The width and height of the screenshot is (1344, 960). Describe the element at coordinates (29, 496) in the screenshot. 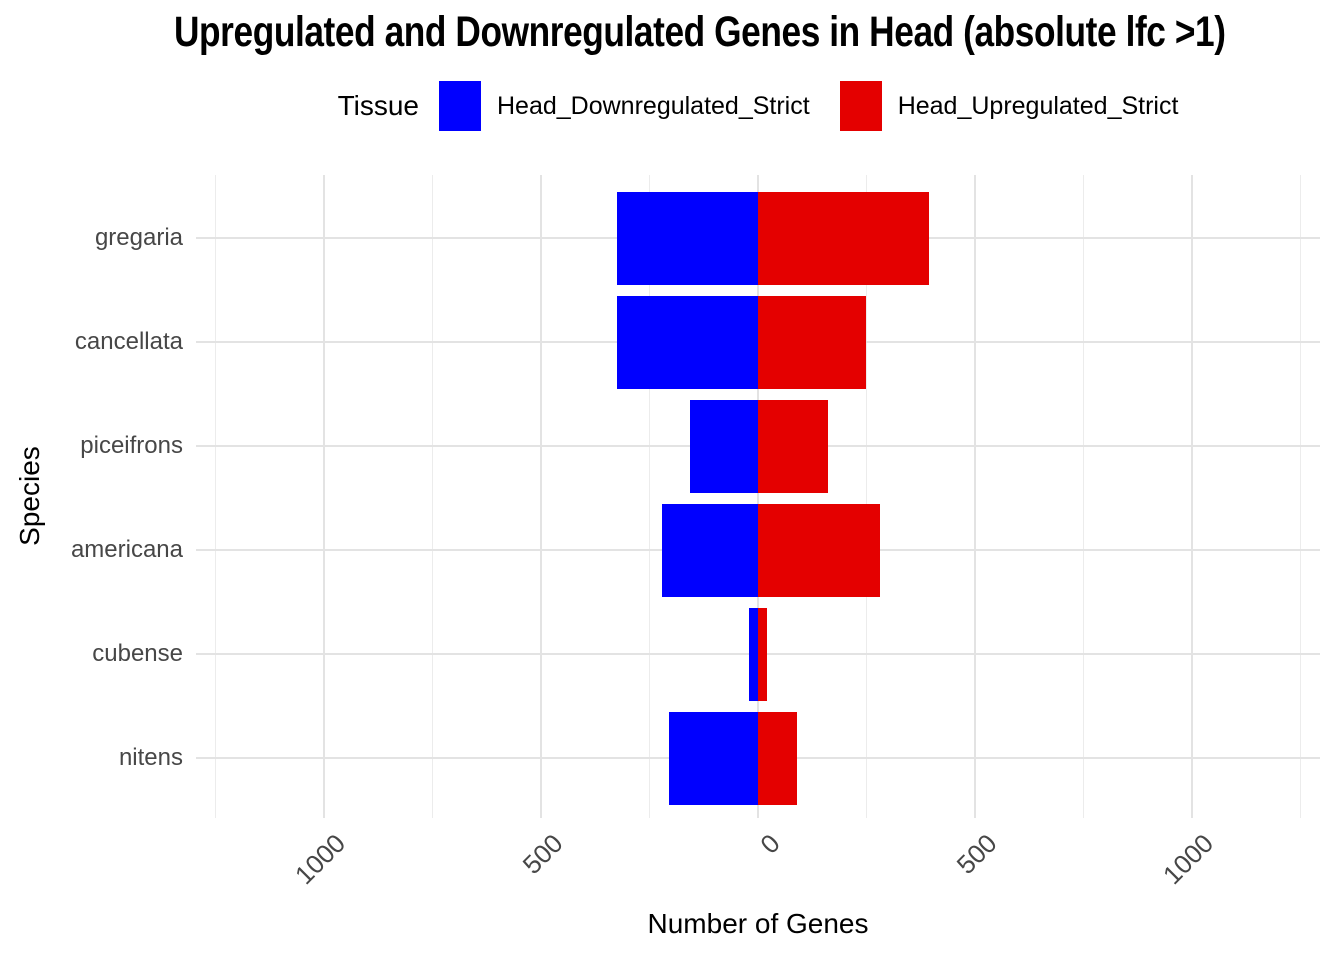

I see `y-axis-title: Species` at that location.